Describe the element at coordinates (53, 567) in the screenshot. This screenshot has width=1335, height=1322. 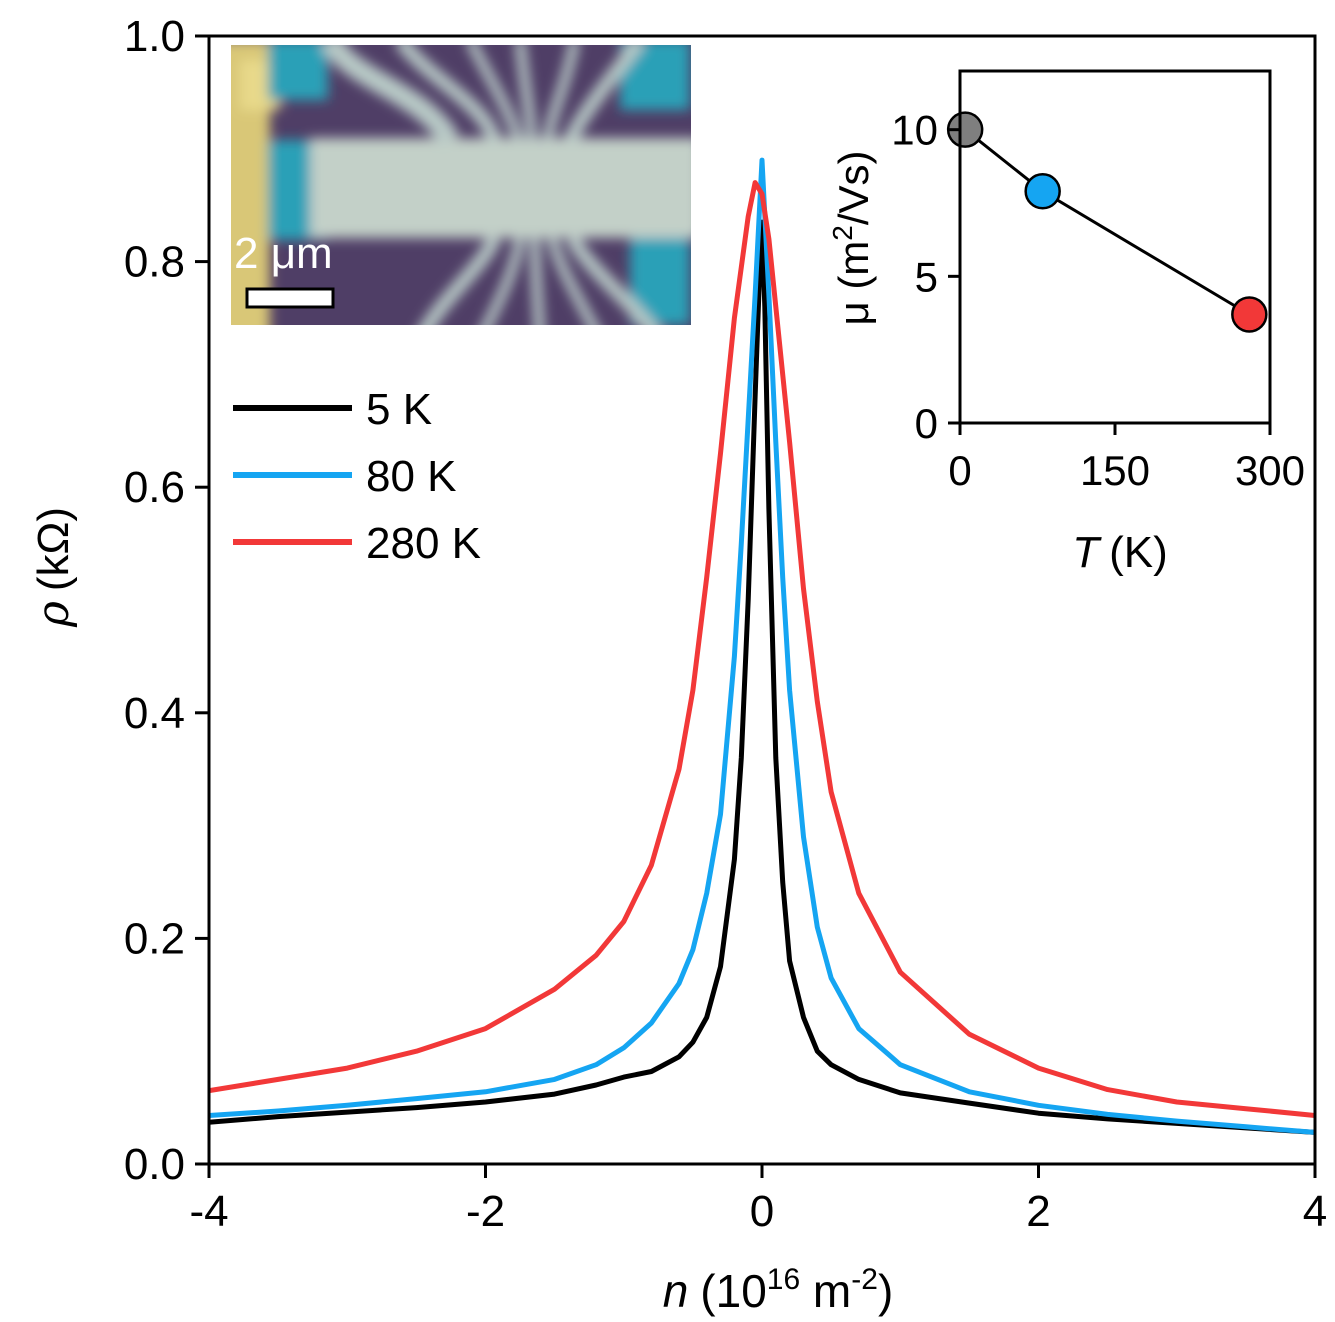
I see `main-y-axis-label: ρ(kΩ)` at that location.